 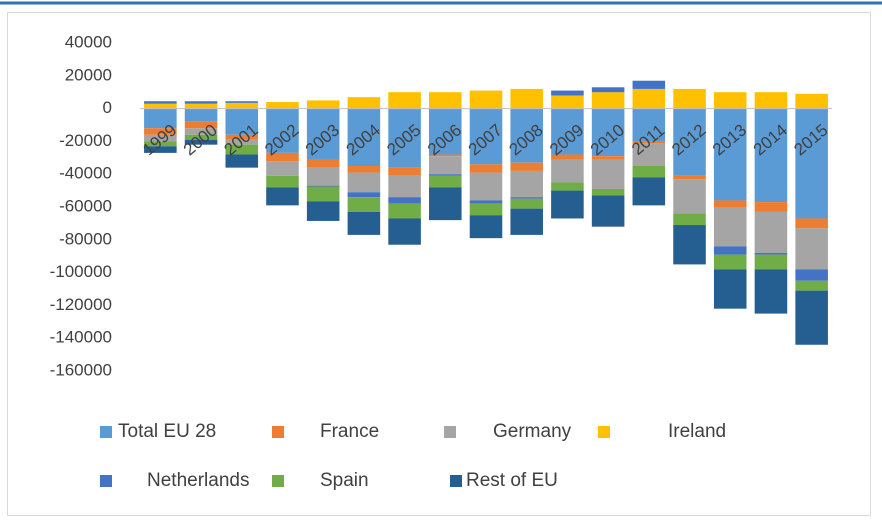 What do you see at coordinates (107, 107) in the screenshot?
I see `y-tick-label: 0` at bounding box center [107, 107].